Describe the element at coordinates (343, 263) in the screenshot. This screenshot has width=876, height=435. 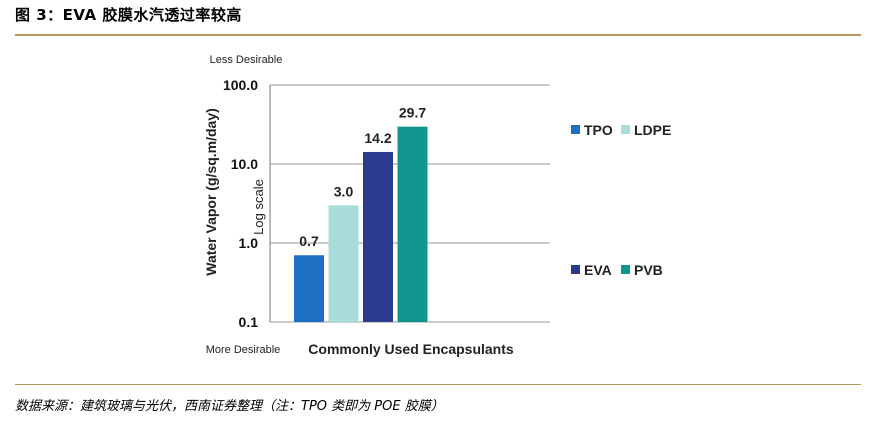
I see `bar-ldpe` at that location.